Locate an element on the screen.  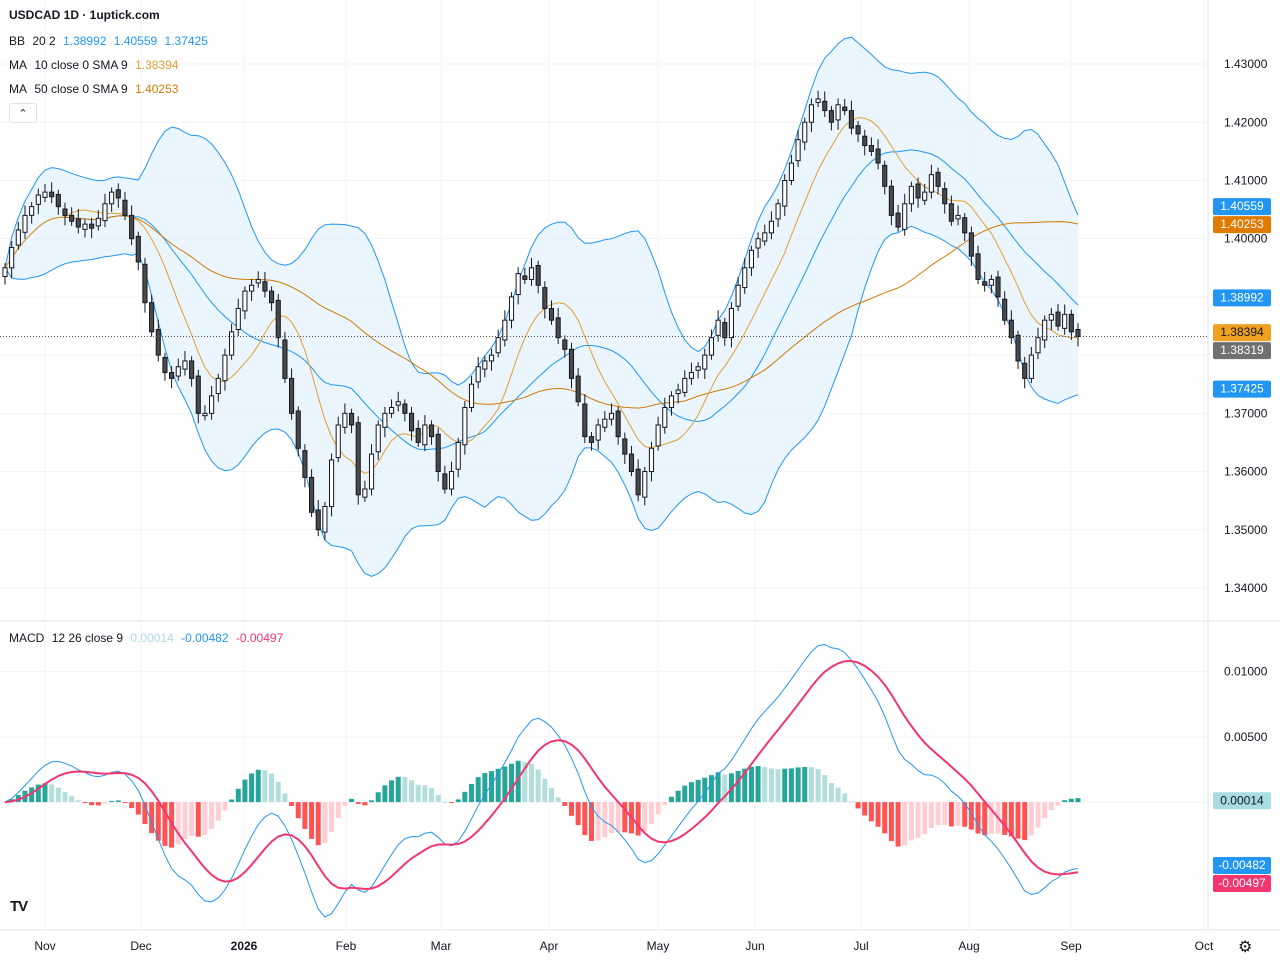
bb-params: 20 2 is located at coordinates (44, 41).